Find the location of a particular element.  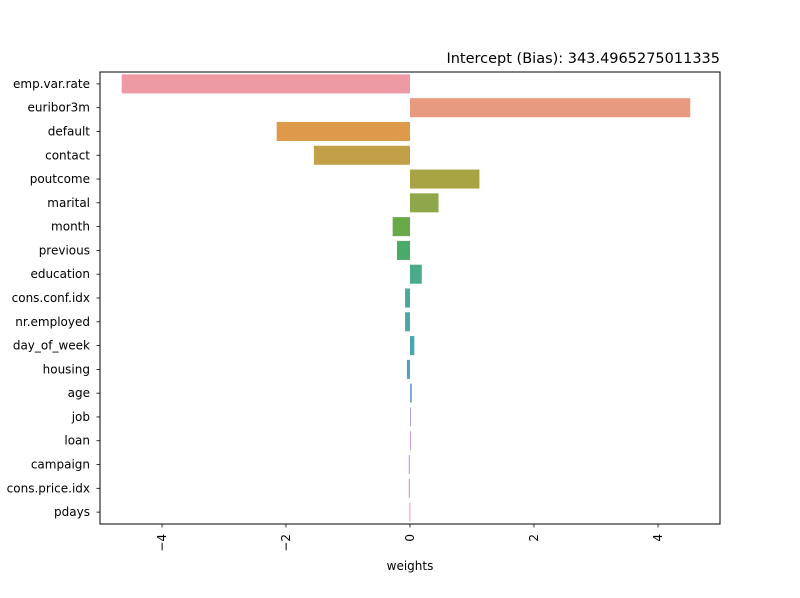

x-tick-label: 4 is located at coordinates (658, 538).